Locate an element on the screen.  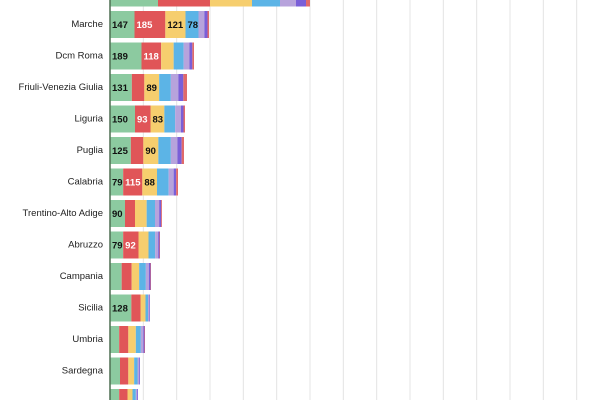
value-label: 131 is located at coordinates (120, 88).